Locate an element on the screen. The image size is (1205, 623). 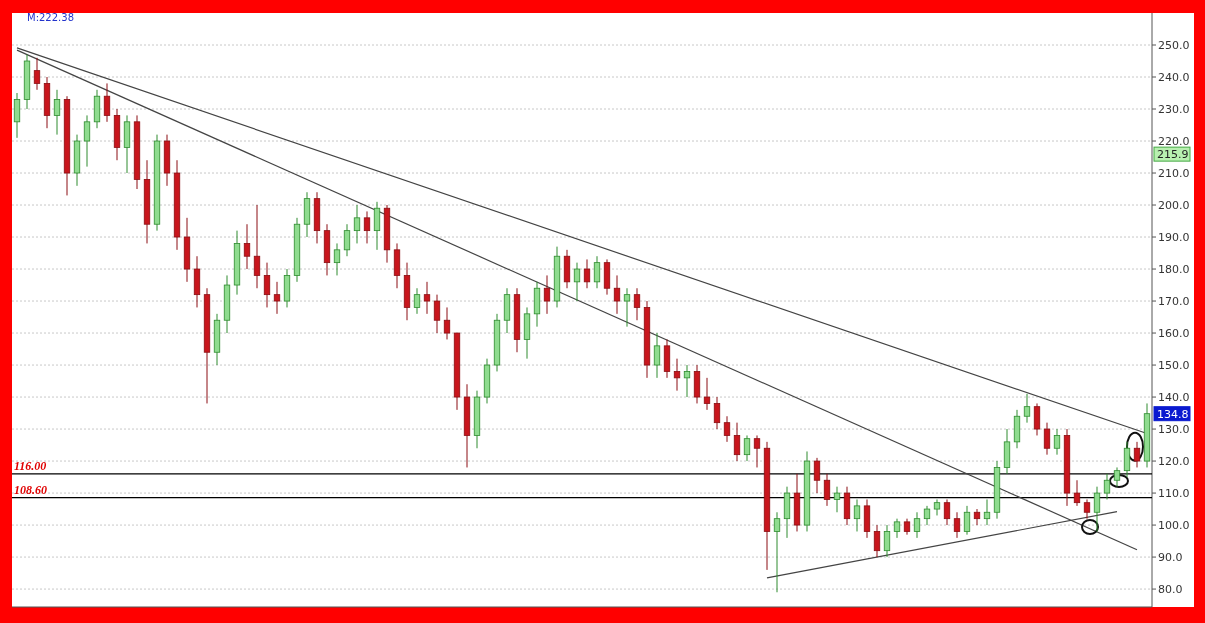
annotation: 134.8 is located at coordinates (1173, 414).